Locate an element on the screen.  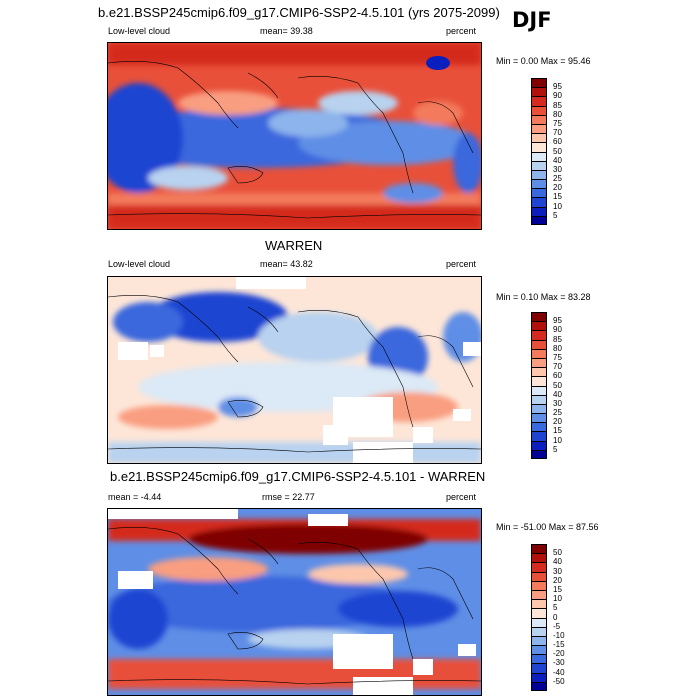
panel2-colorbar-label: 5 is located at coordinates (555, 449).